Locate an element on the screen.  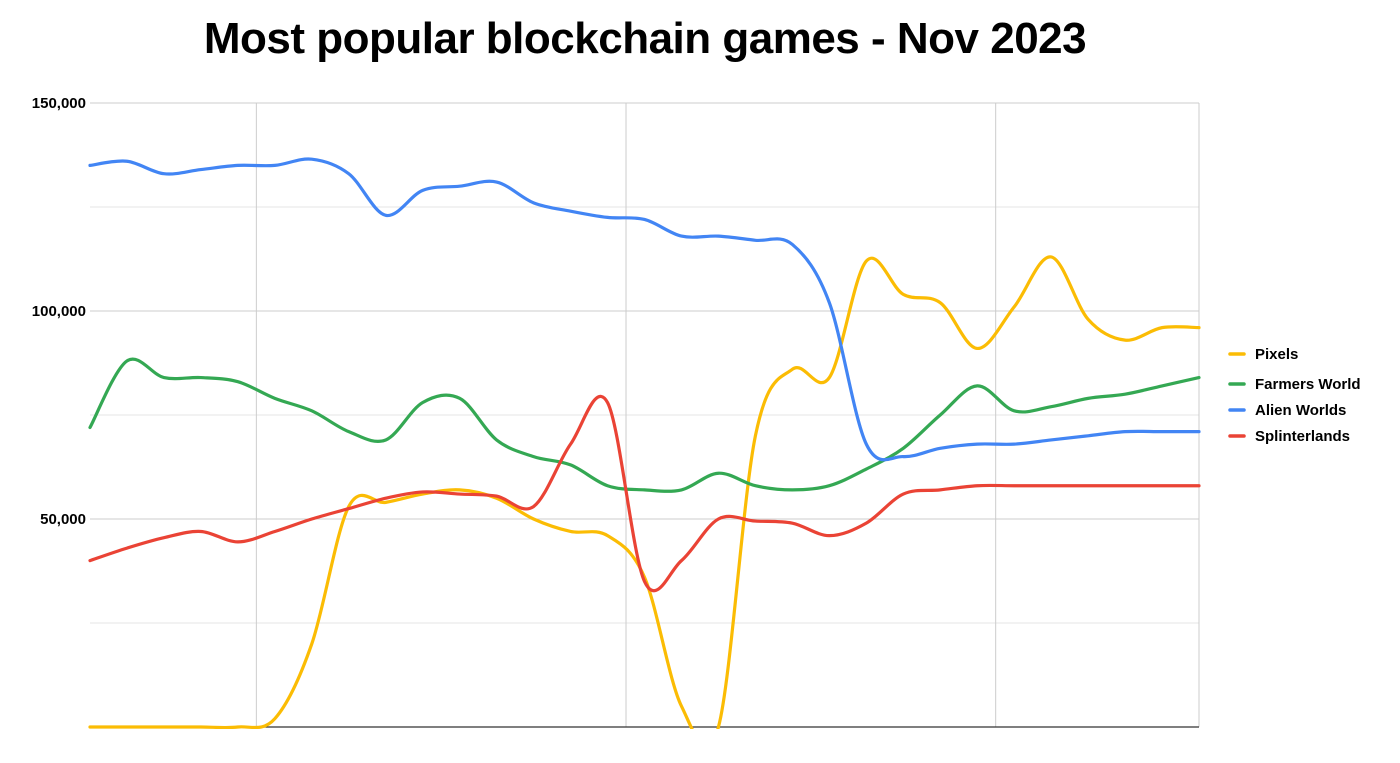
legend-label: Splinterlands is located at coordinates (1302, 436).